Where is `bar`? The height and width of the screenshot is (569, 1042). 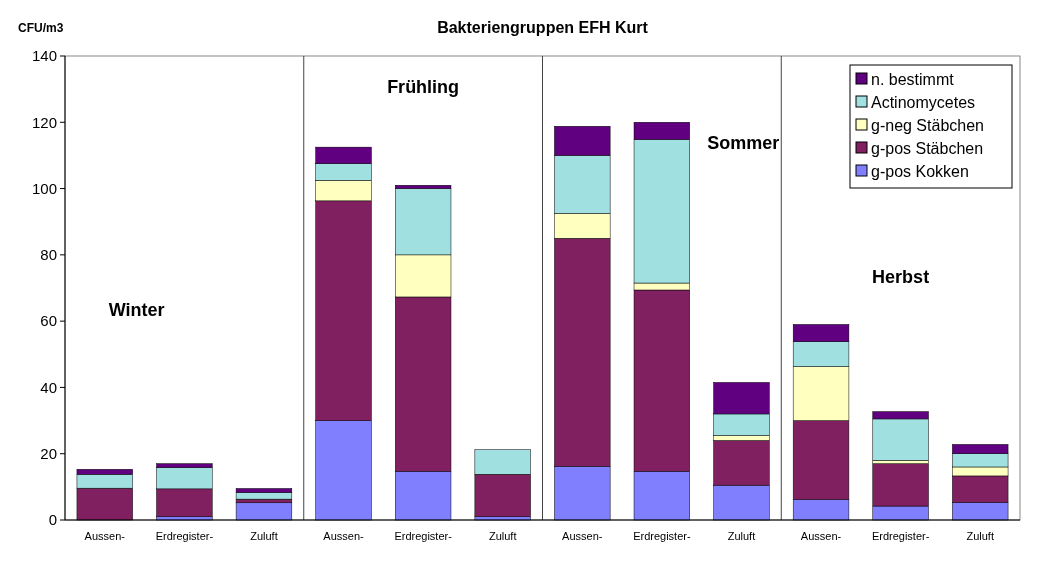
bar is located at coordinates (264, 496).